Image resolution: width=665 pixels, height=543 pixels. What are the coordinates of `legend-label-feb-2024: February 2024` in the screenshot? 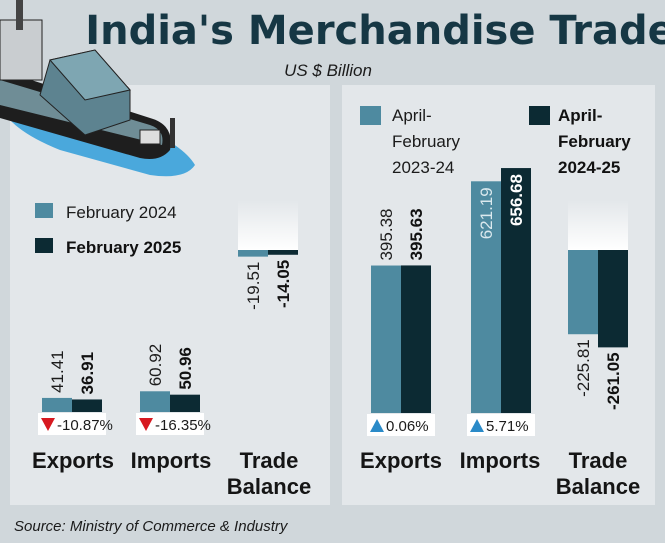 It's located at (121, 212).